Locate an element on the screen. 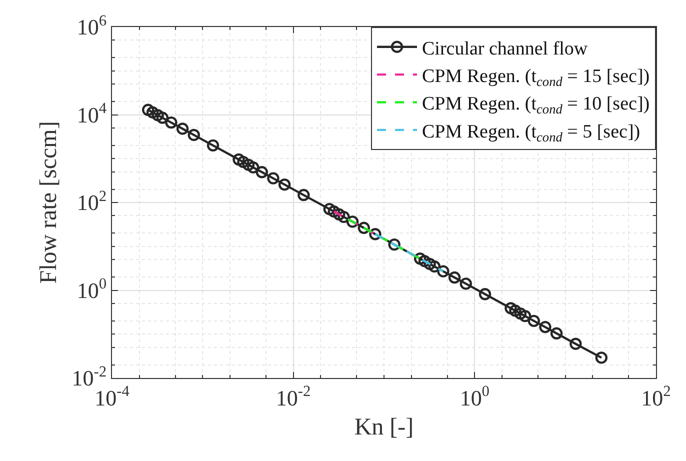  y-tick-label: 10$^{0}$ is located at coordinates (91, 289).